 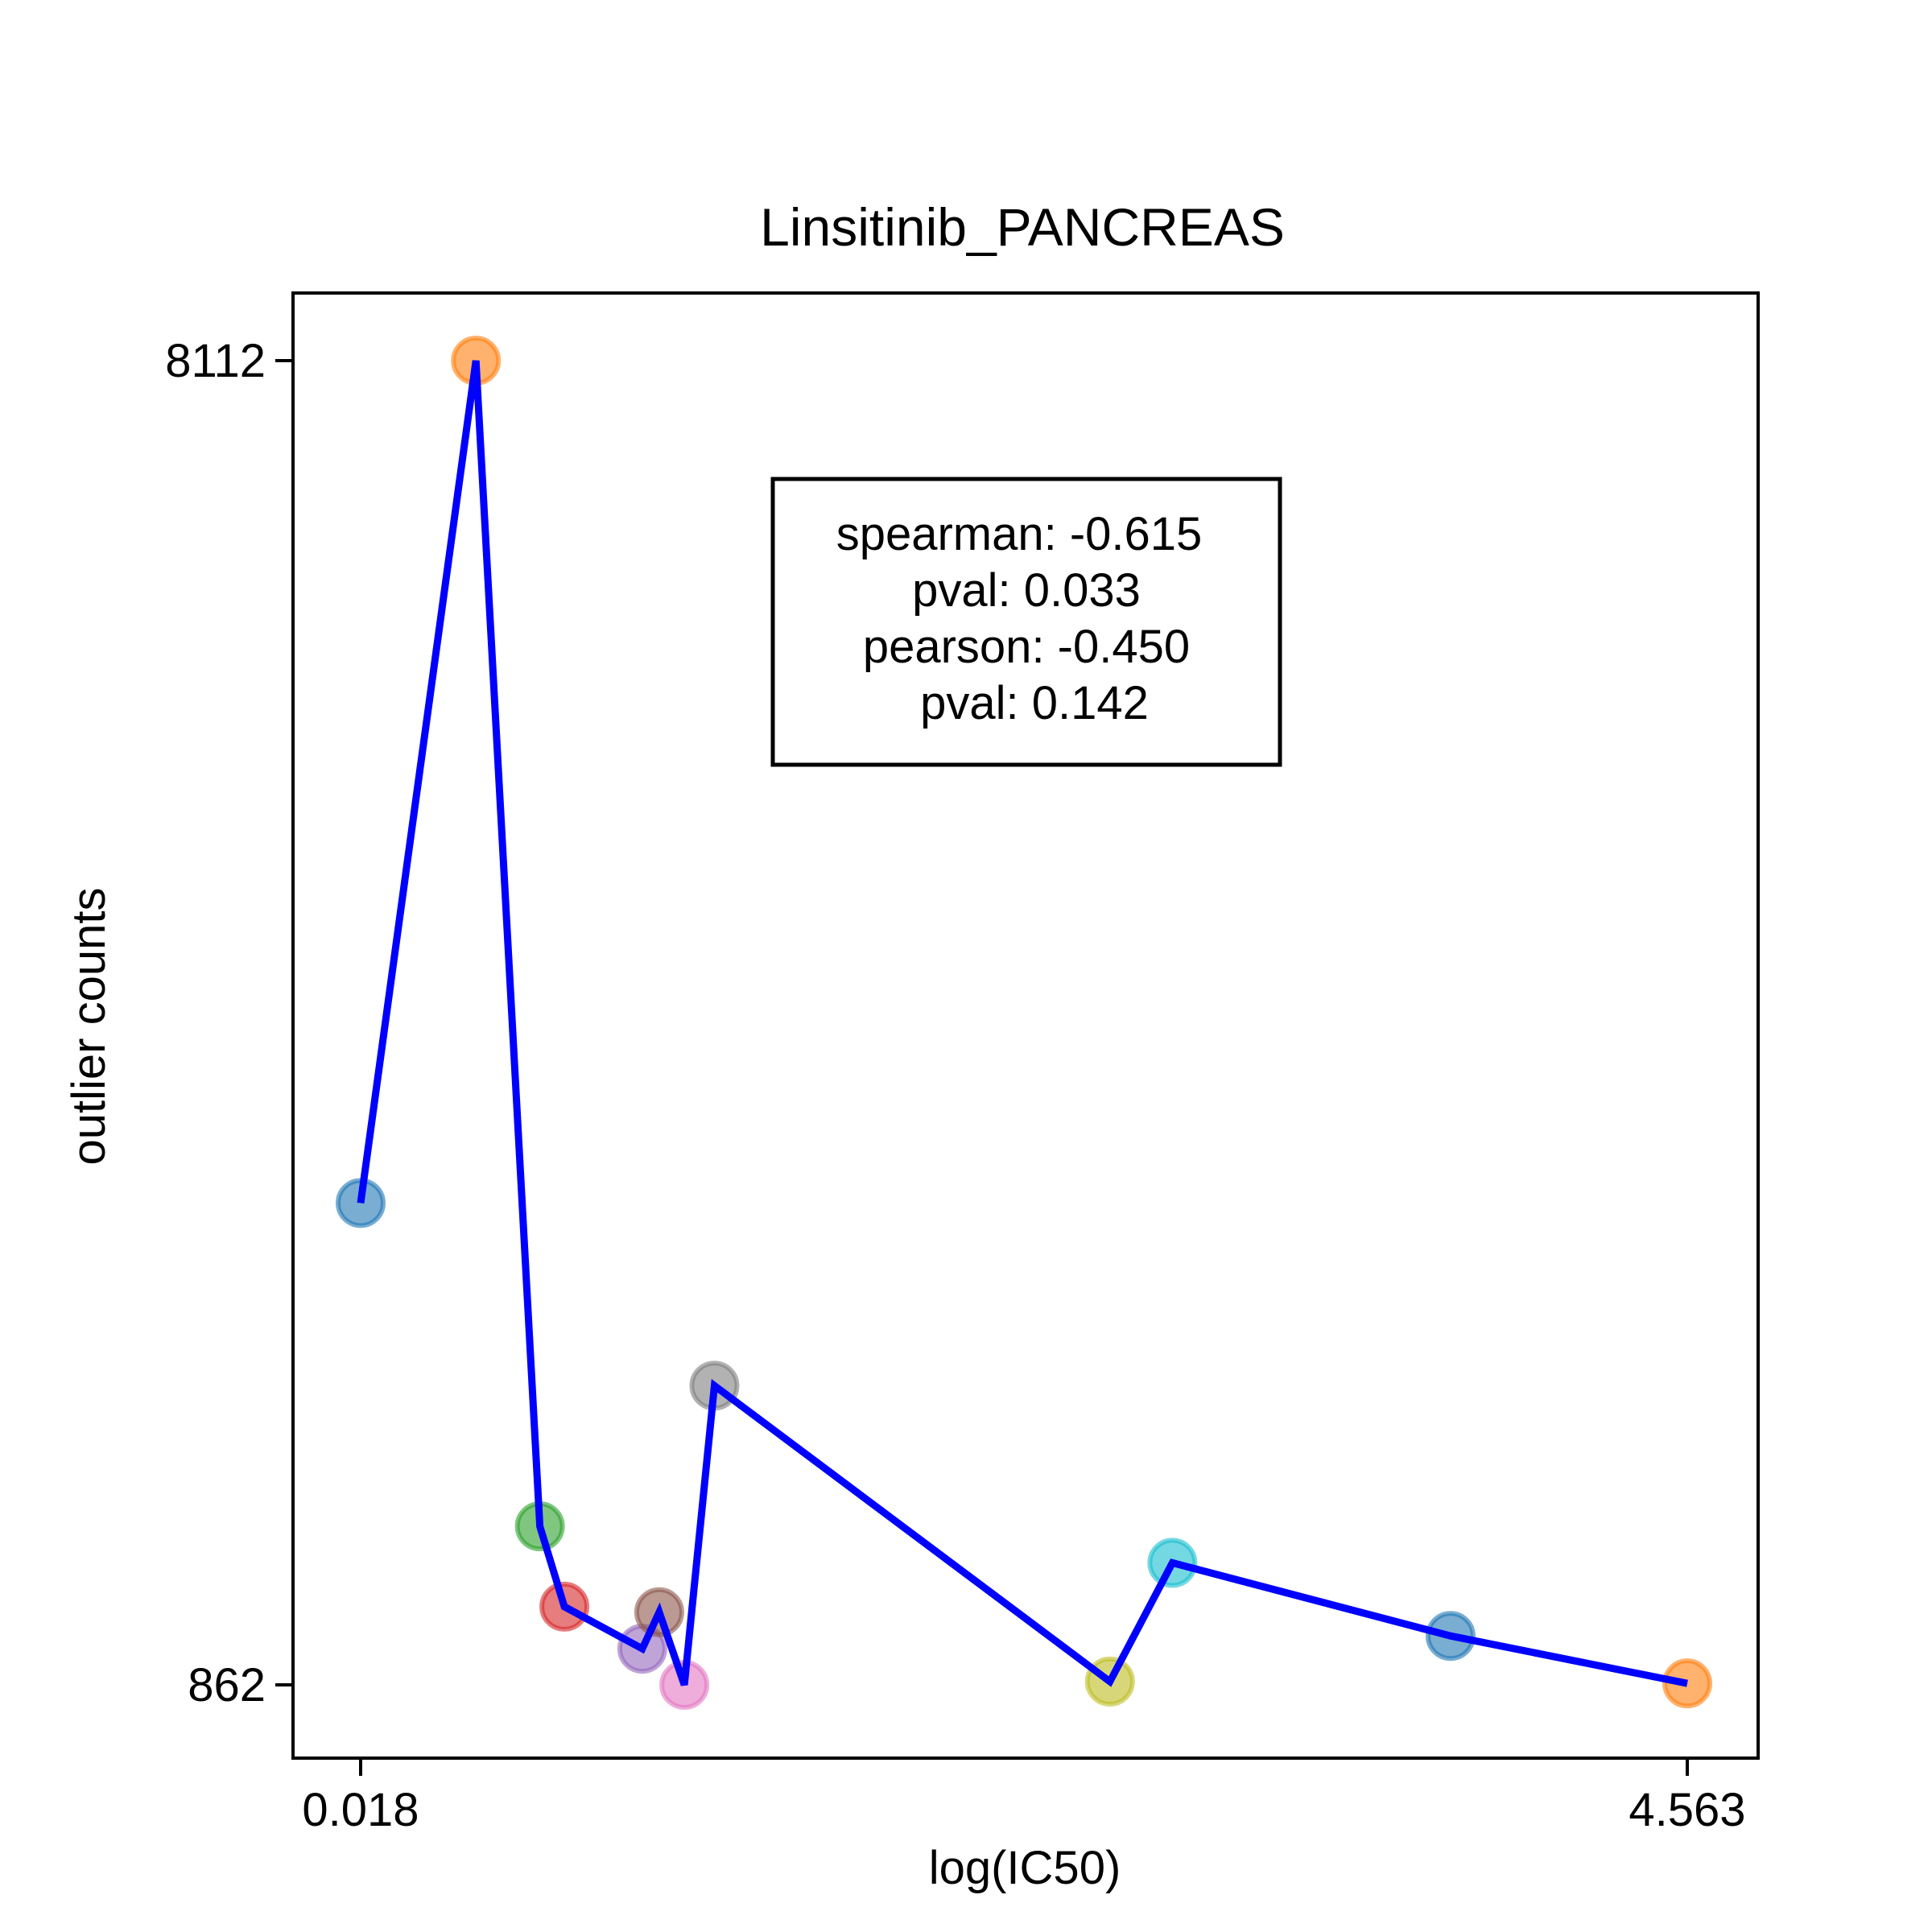 What do you see at coordinates (1034, 703) in the screenshot?
I see `stats-pearson-pval: pval: 0.142` at bounding box center [1034, 703].